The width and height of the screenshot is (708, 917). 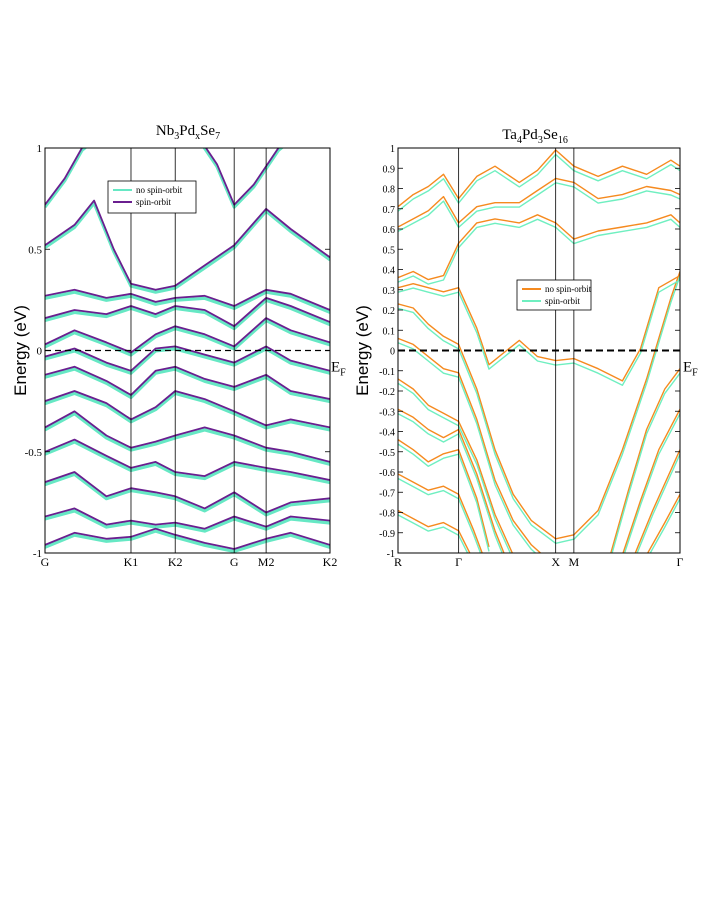 I want to click on y-tick-label: 0.4, so click(x=389, y=271).